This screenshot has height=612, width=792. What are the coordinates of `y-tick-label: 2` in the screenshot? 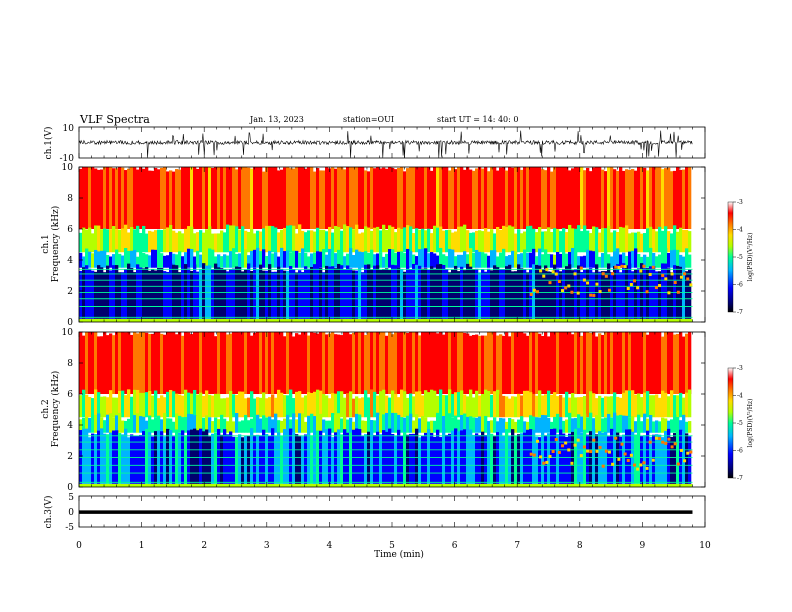 It's located at (70, 292).